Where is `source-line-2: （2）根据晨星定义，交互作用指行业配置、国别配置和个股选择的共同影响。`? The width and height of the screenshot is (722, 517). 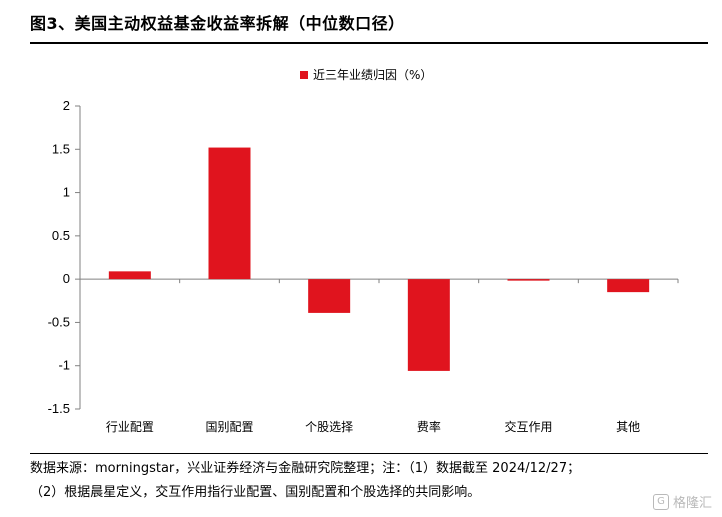 source-line-2: （2）根据晨星定义，交互作用指行业配置、国别配置和个股选择的共同影响。 is located at coordinates (255, 492).